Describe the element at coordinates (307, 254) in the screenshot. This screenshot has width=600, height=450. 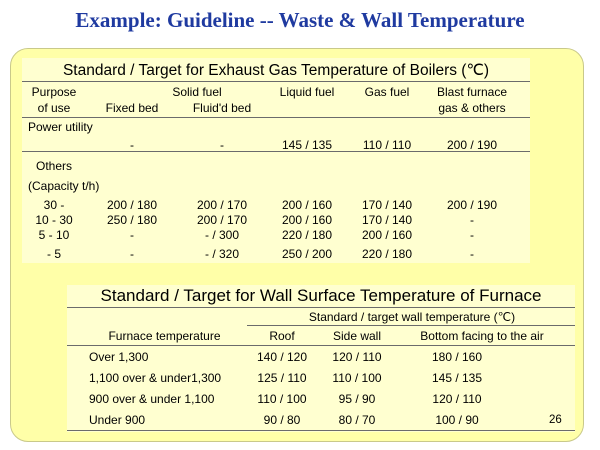
I see `cell: 250 / 200` at that location.